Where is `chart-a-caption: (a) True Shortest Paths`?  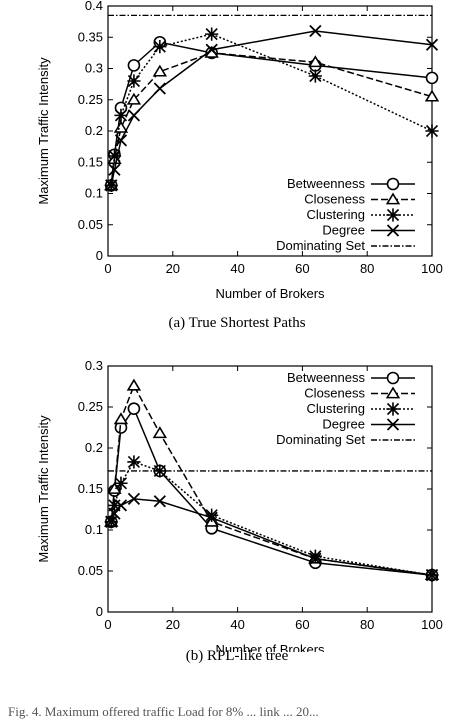
chart-a-caption: (a) True Shortest Paths is located at coordinates (237, 323).